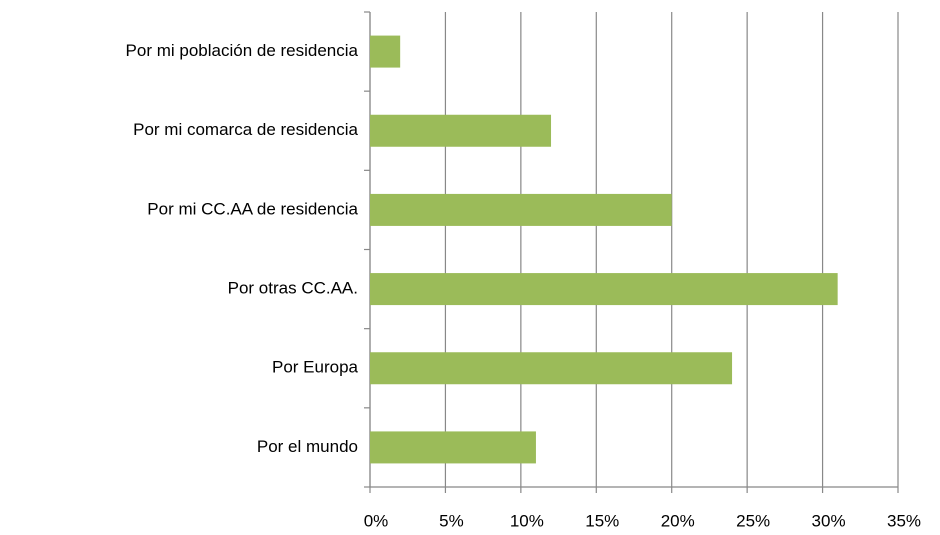  Describe the element at coordinates (376, 520) in the screenshot. I see `x-tick-label: 0%` at that location.